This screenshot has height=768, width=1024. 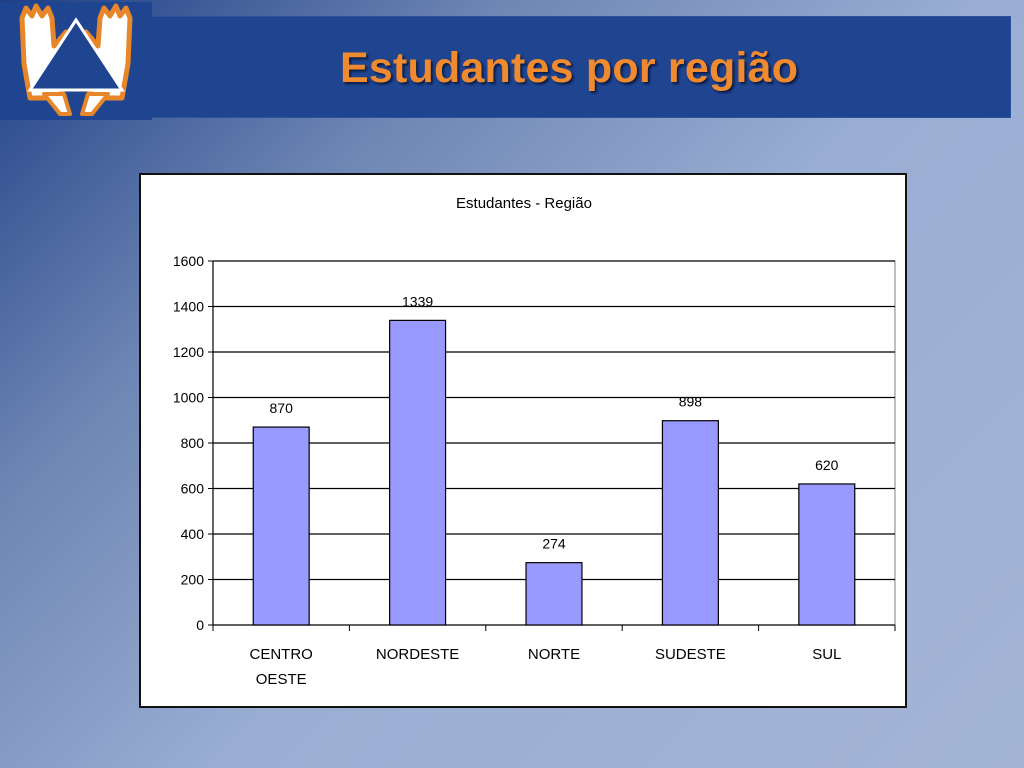 What do you see at coordinates (193, 580) in the screenshot?
I see `y-tick-label: 200` at bounding box center [193, 580].